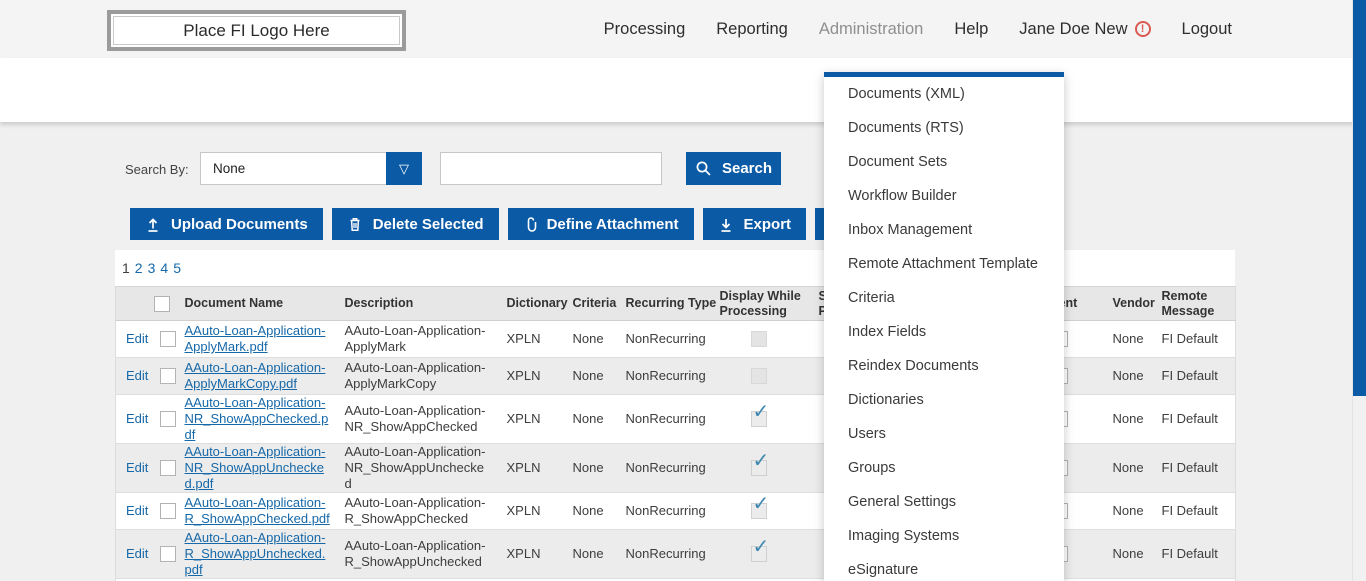 The height and width of the screenshot is (581, 1366). I want to click on export-button: Export, so click(754, 224).